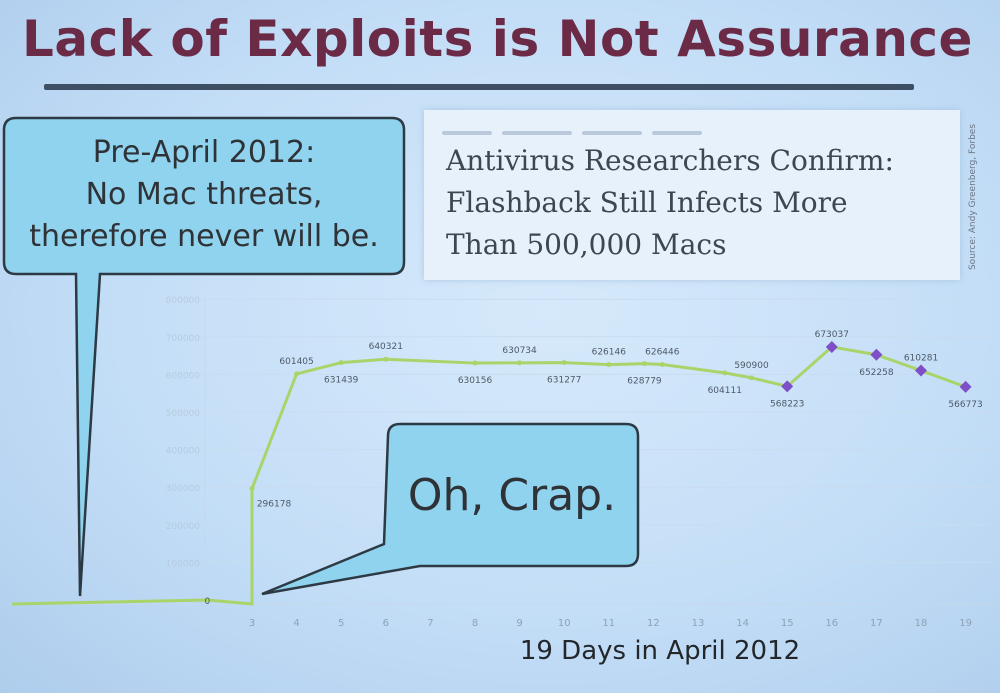 The image size is (1000, 693). I want to click on x-tick-15: 15, so click(787, 623).